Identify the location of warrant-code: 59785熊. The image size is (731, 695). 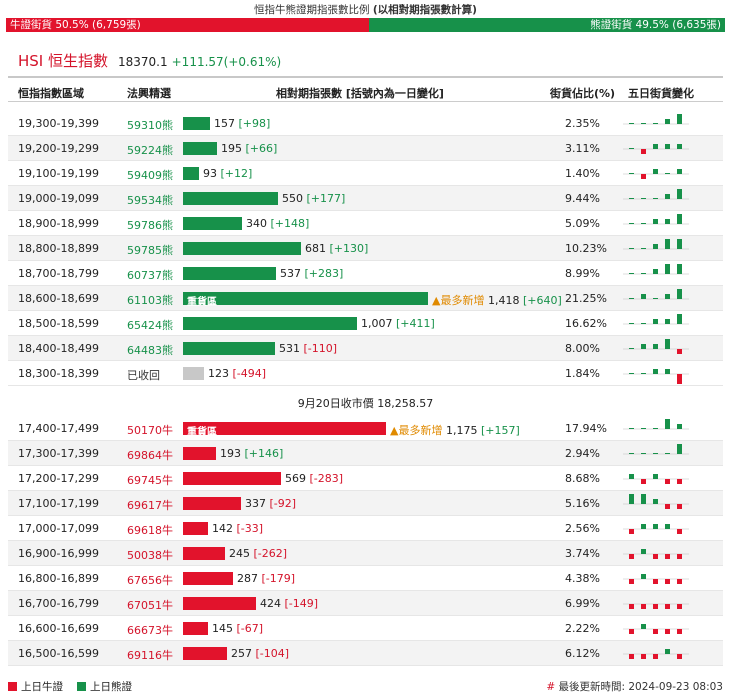
(150, 250).